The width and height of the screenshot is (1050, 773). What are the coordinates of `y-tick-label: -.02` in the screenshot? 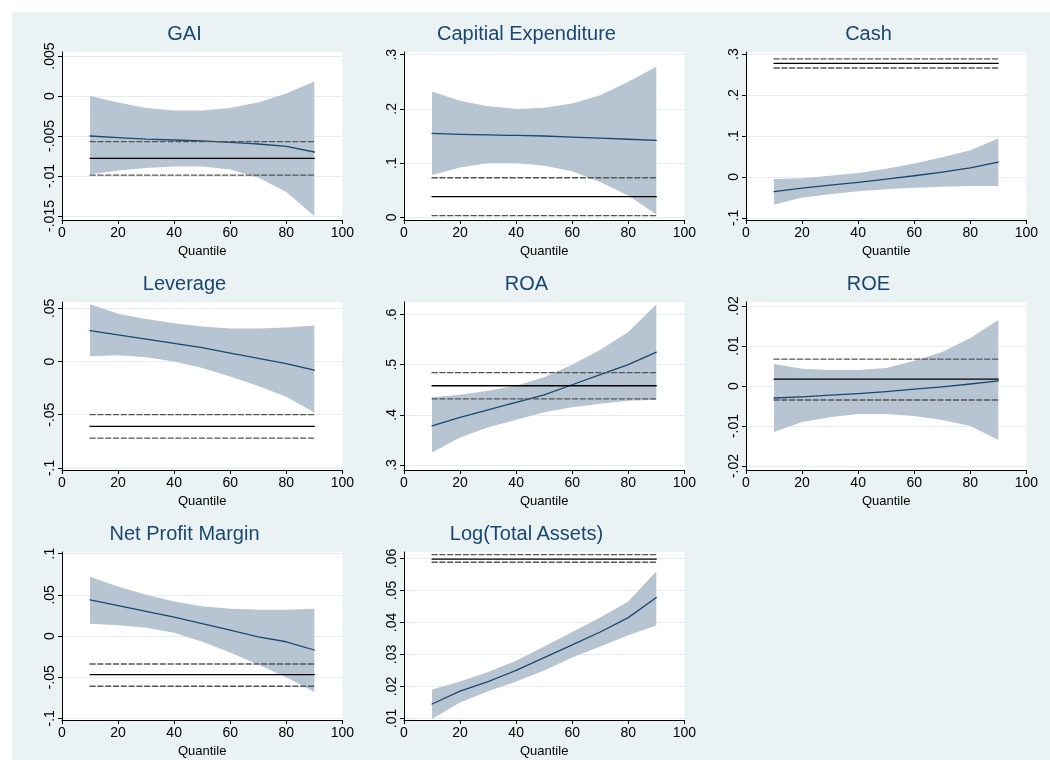 It's located at (733, 466).